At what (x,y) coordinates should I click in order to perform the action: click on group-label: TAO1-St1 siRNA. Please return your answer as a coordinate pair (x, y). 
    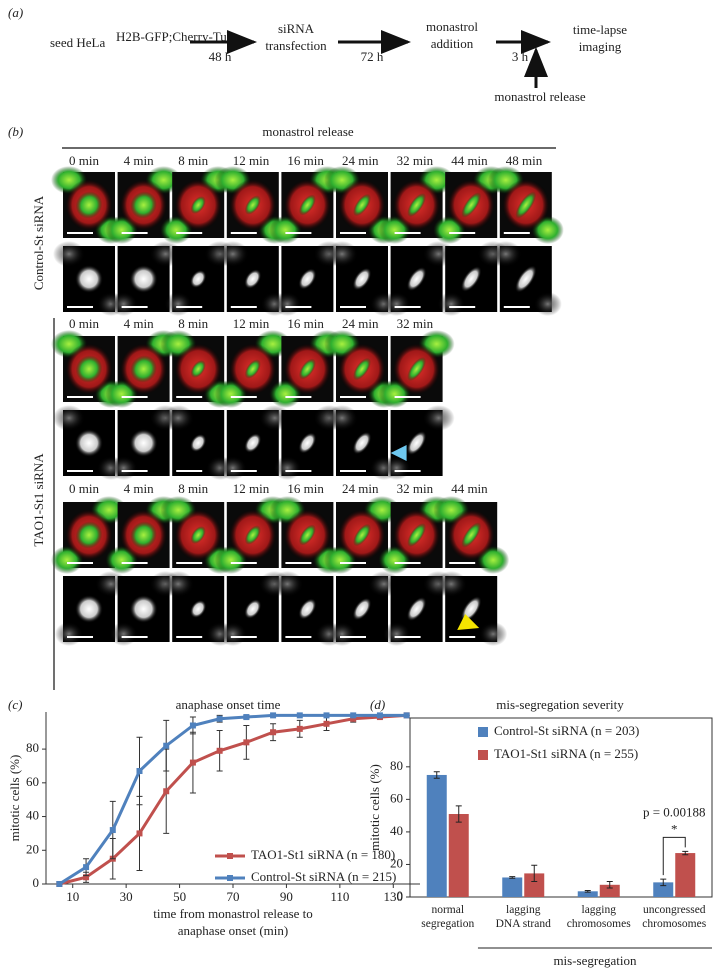
    Looking at the image, I should click on (38, 500).